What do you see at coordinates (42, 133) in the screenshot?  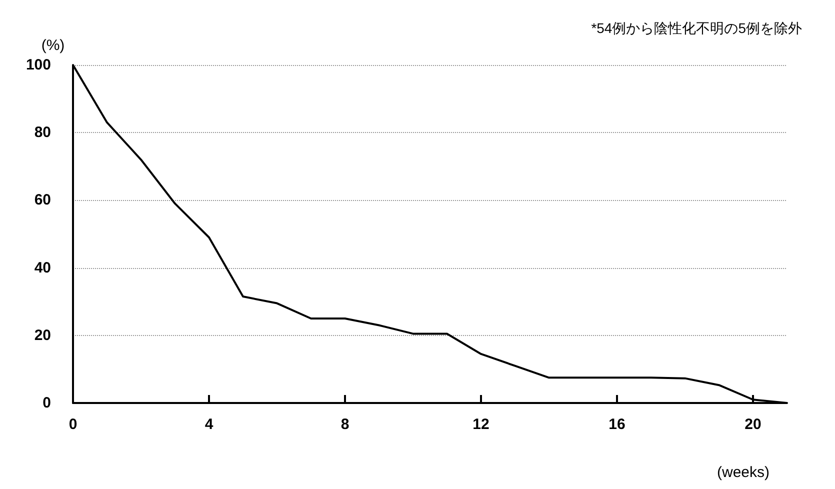 I see `y-tick-label: 80` at bounding box center [42, 133].